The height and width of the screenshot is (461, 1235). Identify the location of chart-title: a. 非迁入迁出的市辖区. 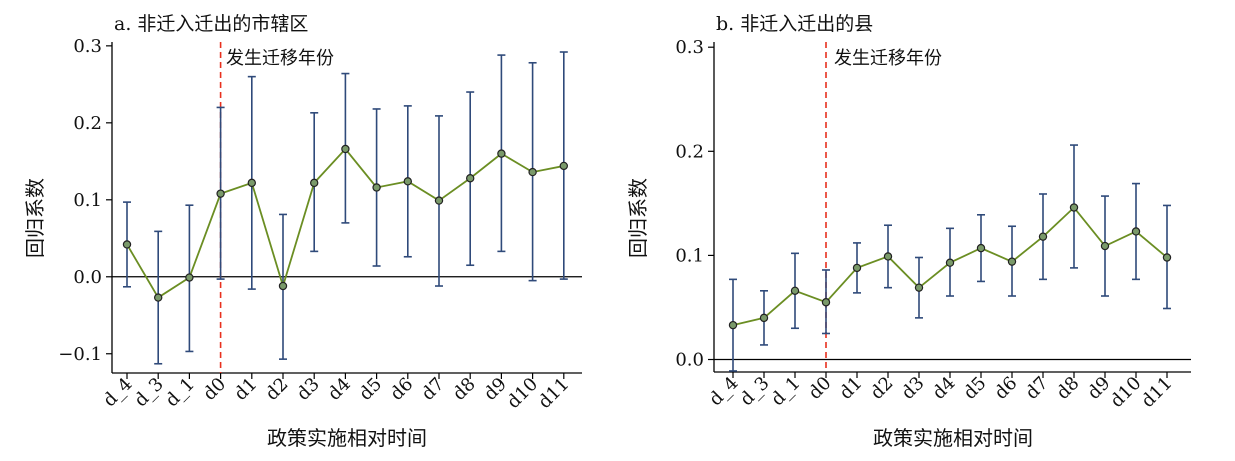
(211, 24).